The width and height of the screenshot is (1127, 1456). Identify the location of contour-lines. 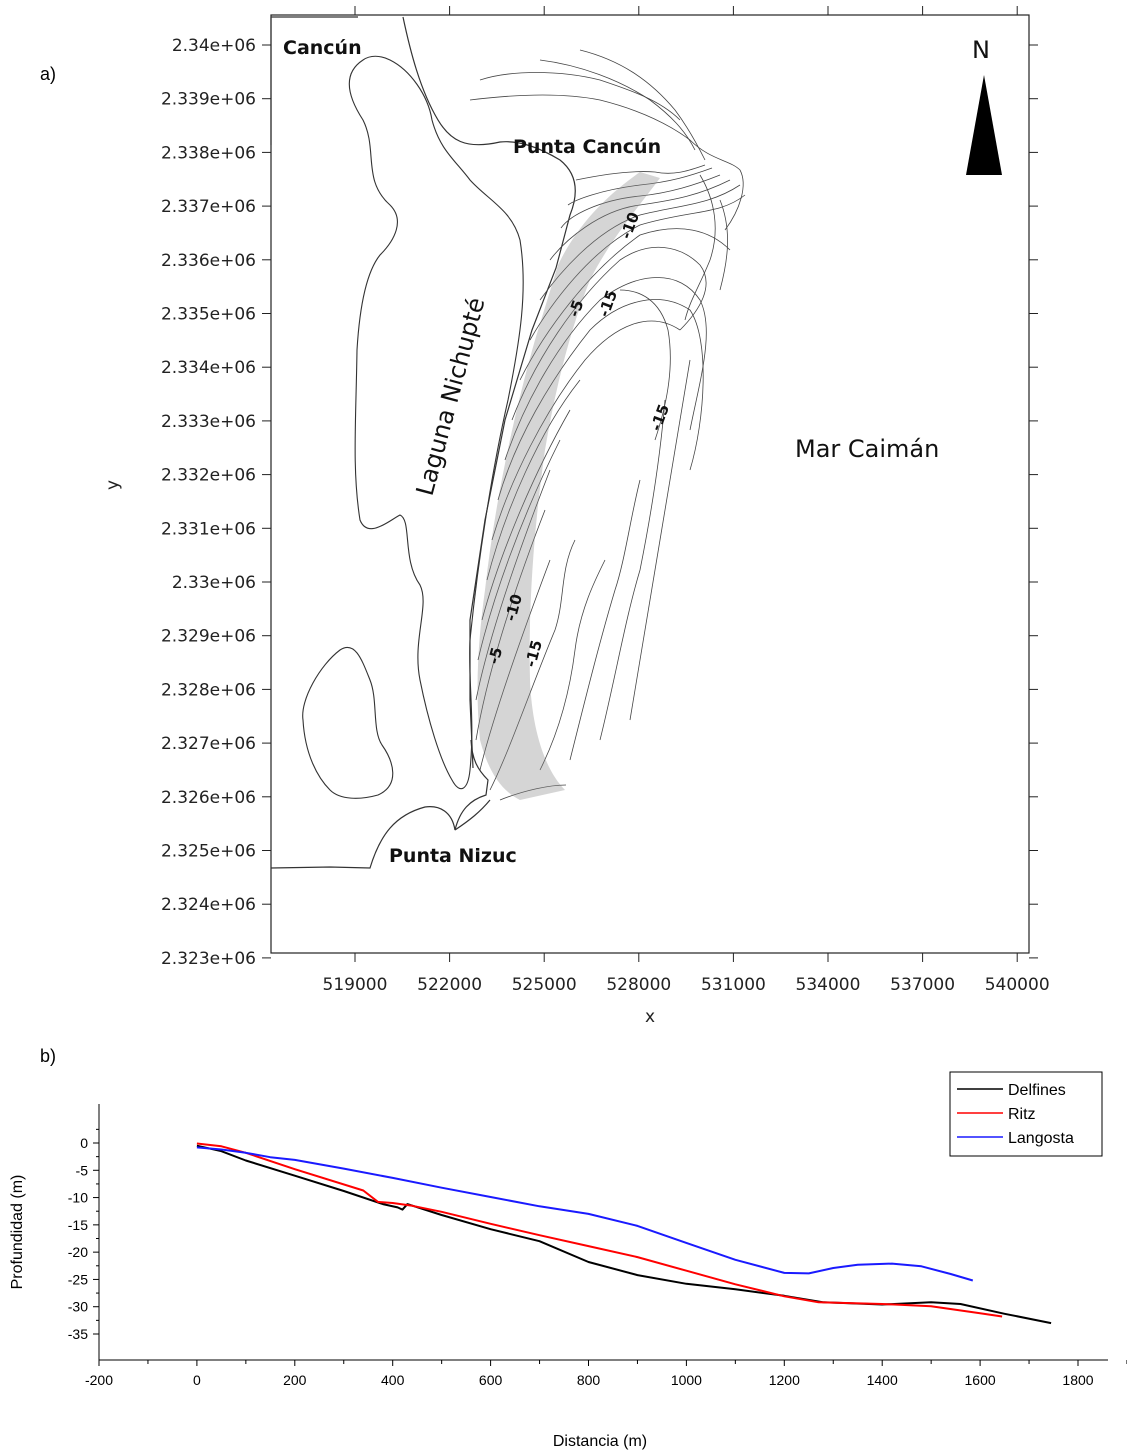
(607, 425).